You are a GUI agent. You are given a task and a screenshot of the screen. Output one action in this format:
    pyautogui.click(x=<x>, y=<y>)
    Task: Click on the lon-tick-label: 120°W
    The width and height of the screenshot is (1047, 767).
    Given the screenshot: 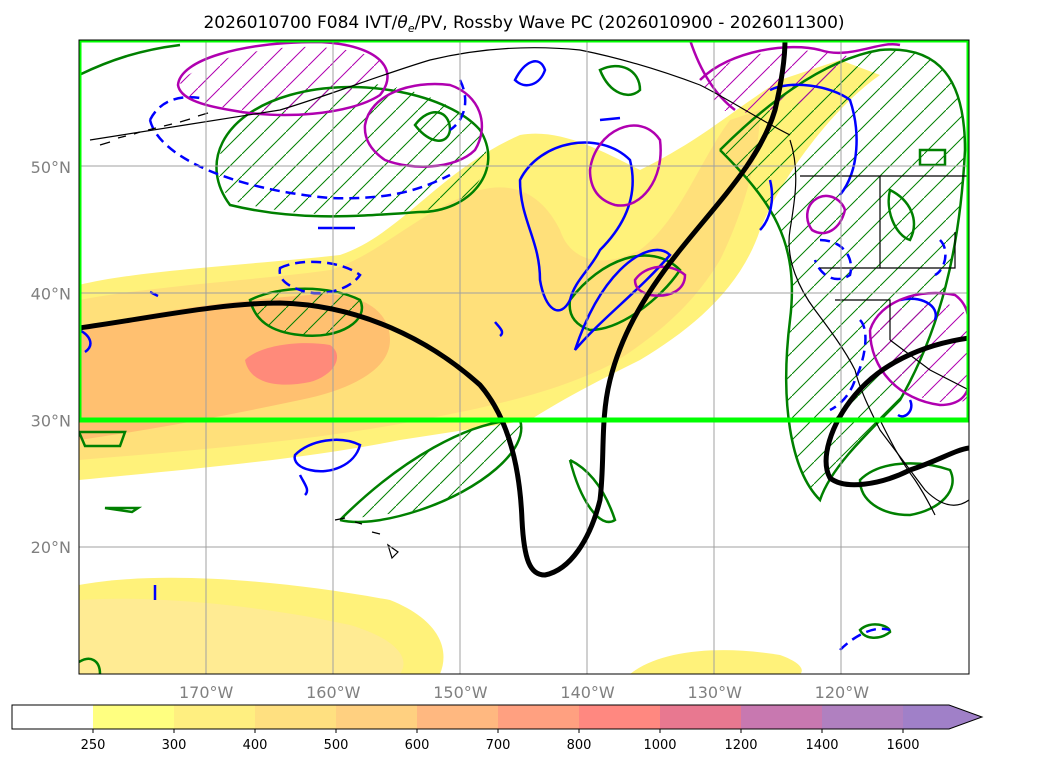 What is the action you would take?
    pyautogui.click(x=842, y=692)
    